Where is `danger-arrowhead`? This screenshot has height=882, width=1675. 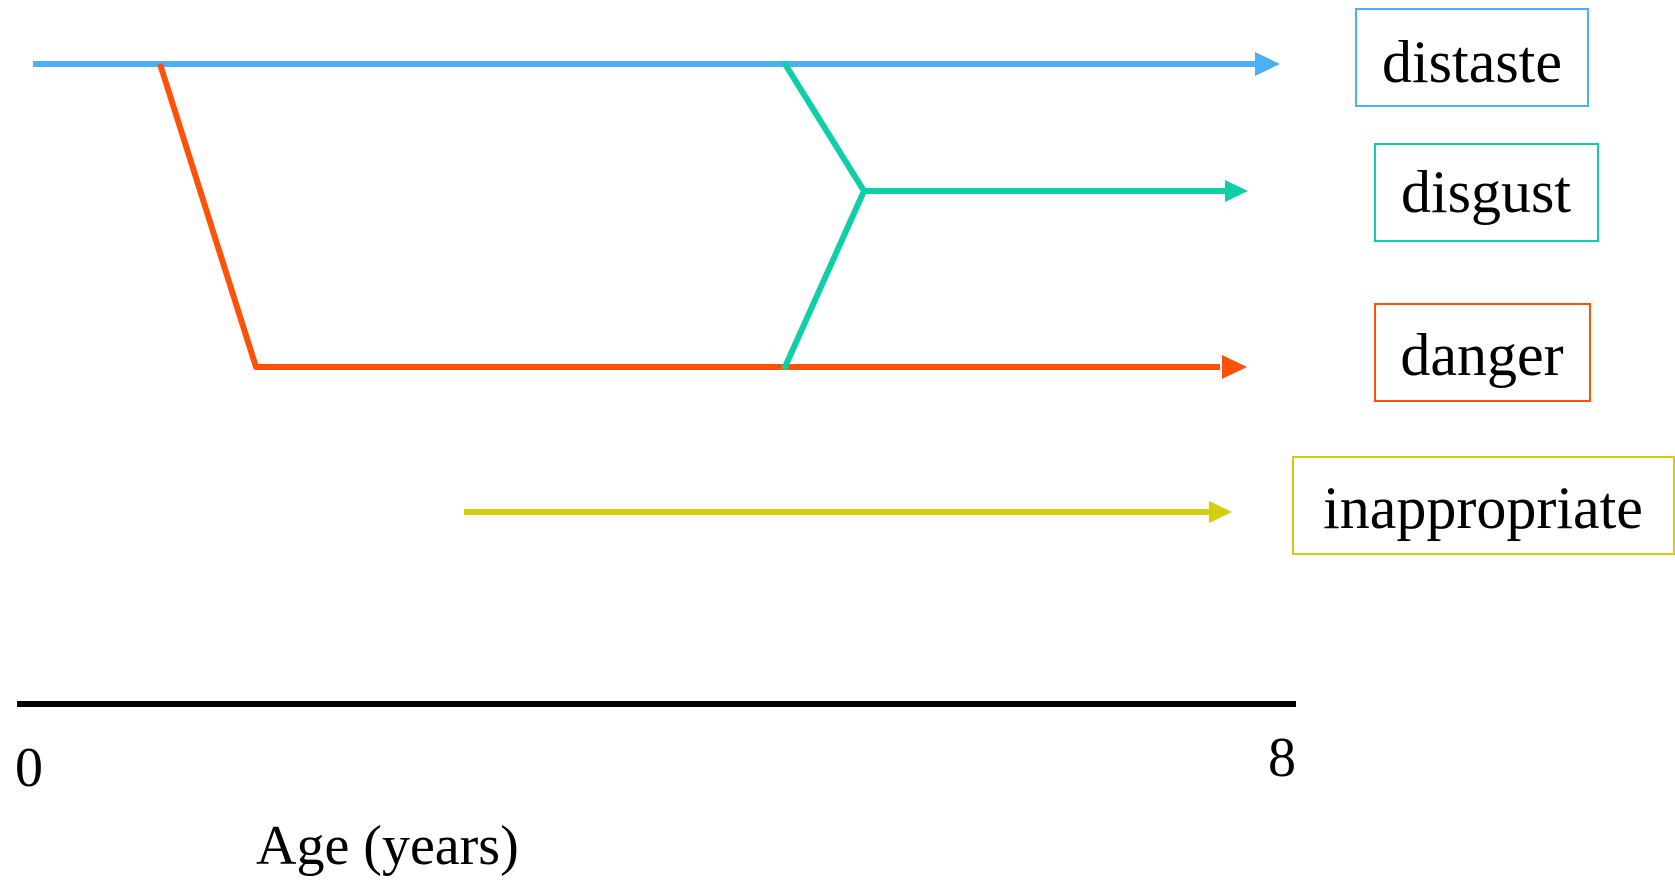
danger-arrowhead is located at coordinates (1234, 367).